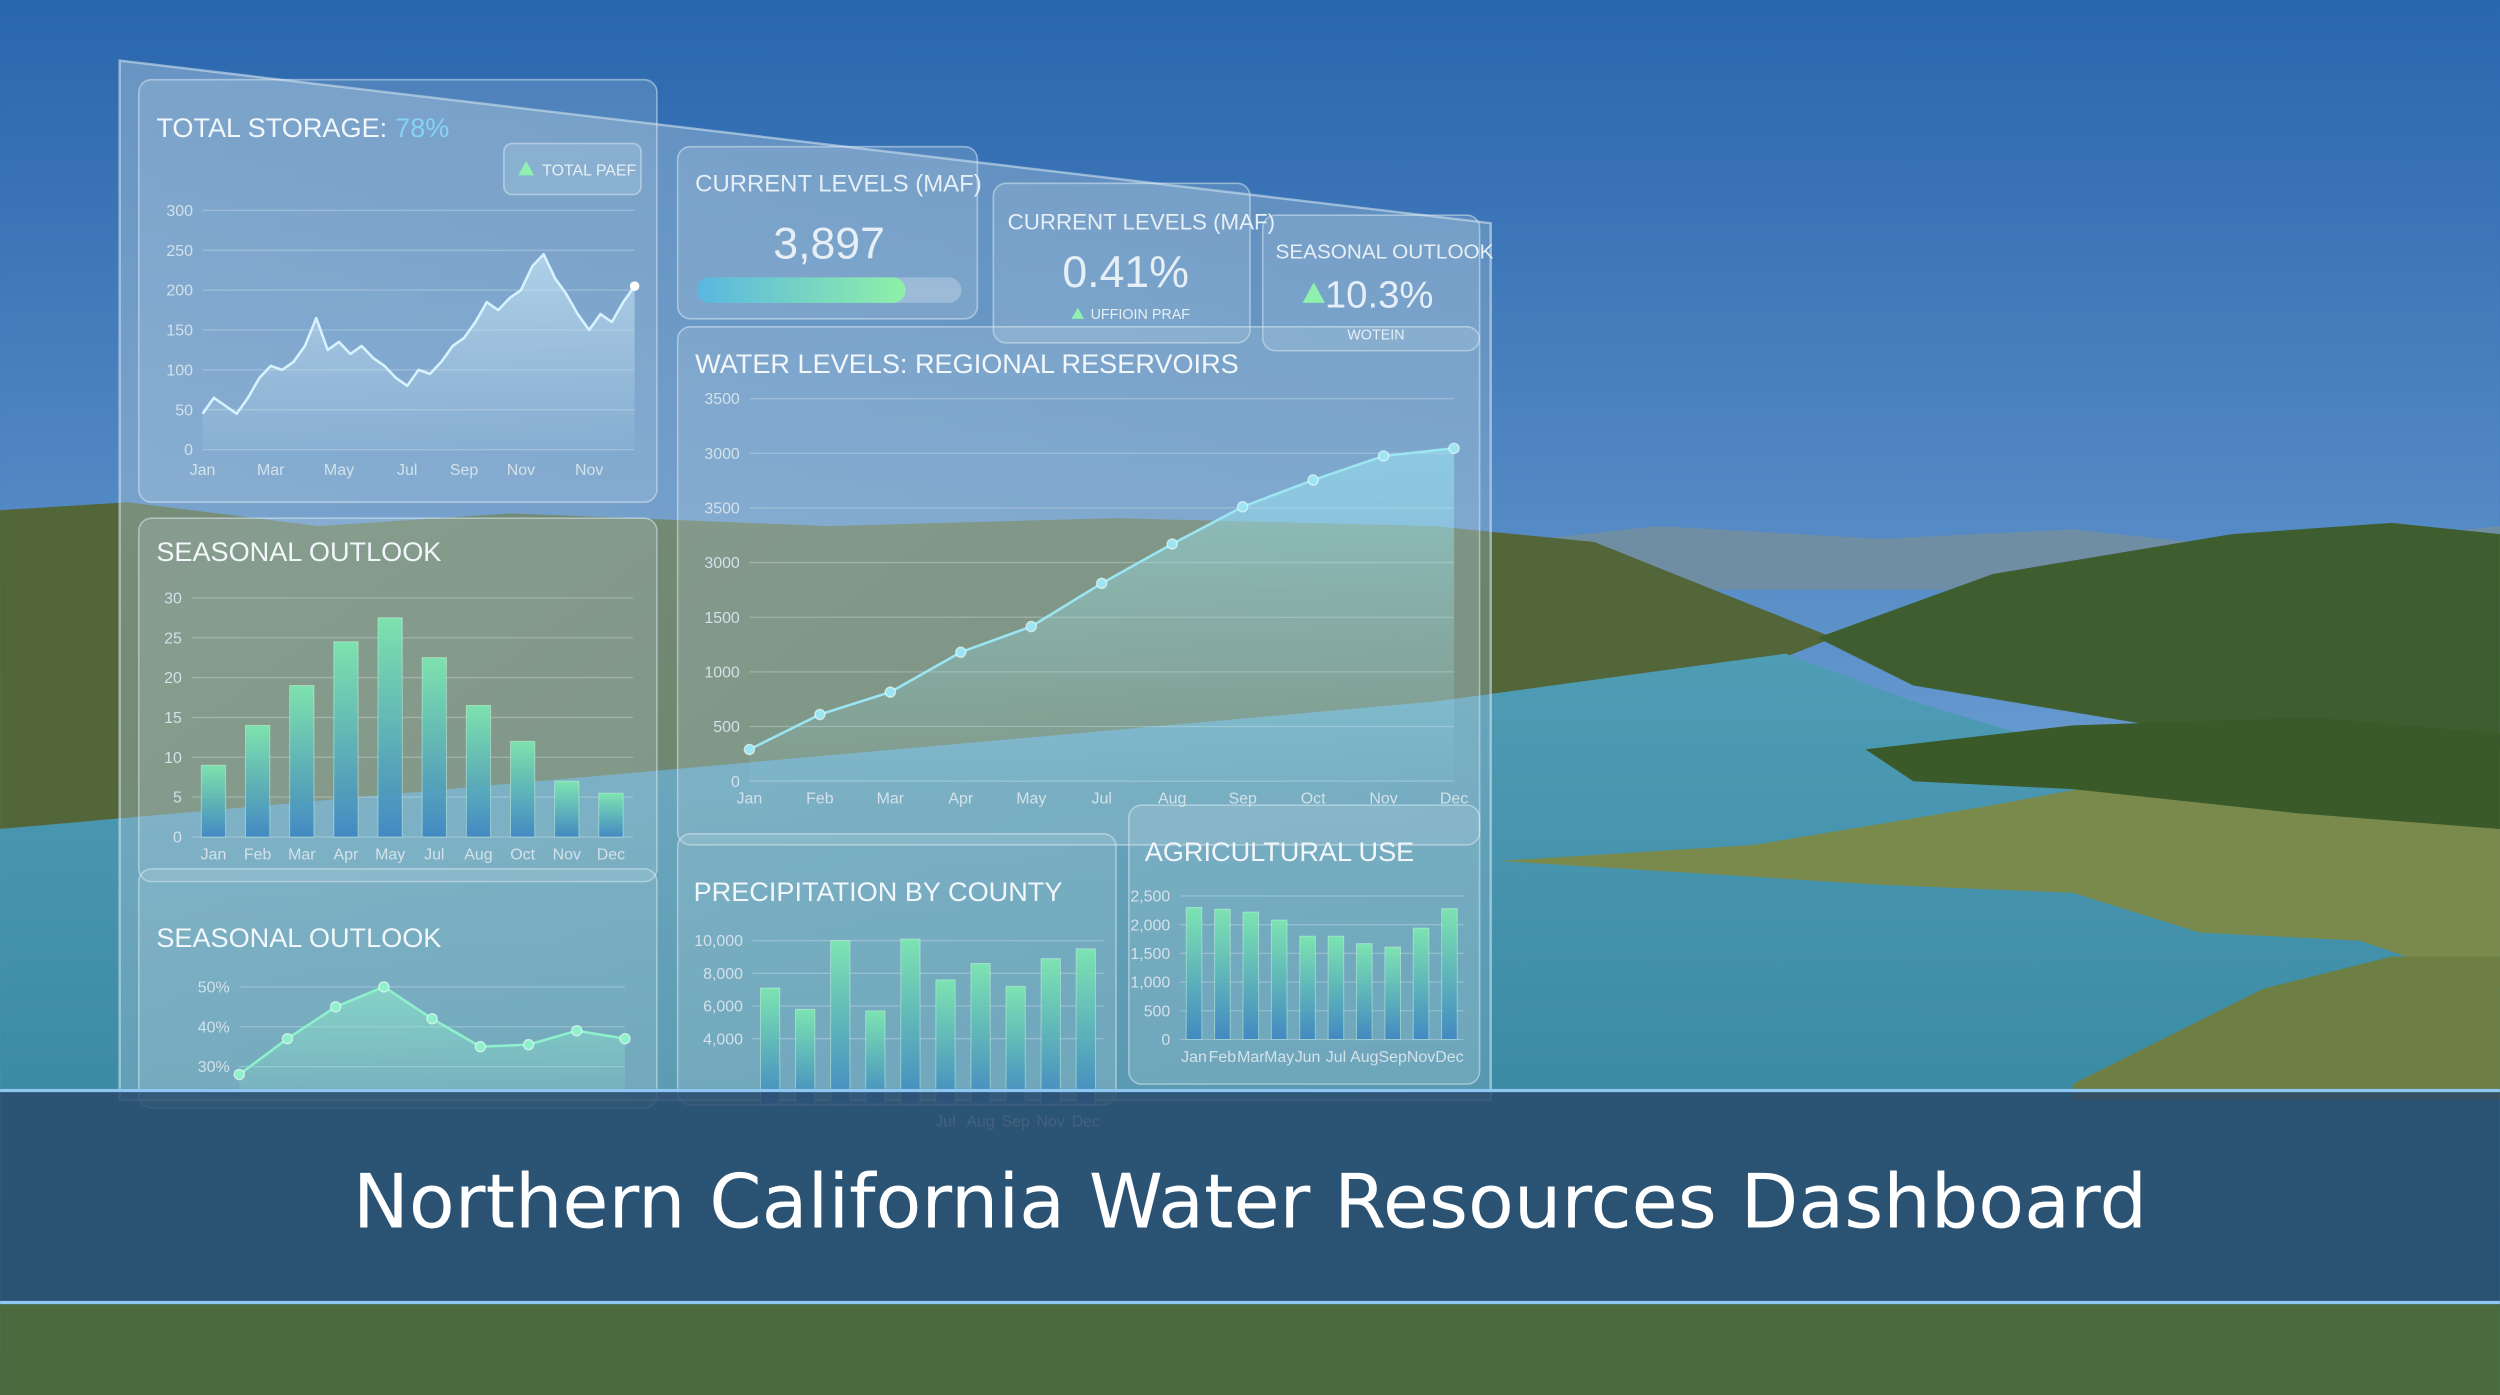  What do you see at coordinates (2158, 636) in the screenshot?
I see `hills-right` at bounding box center [2158, 636].